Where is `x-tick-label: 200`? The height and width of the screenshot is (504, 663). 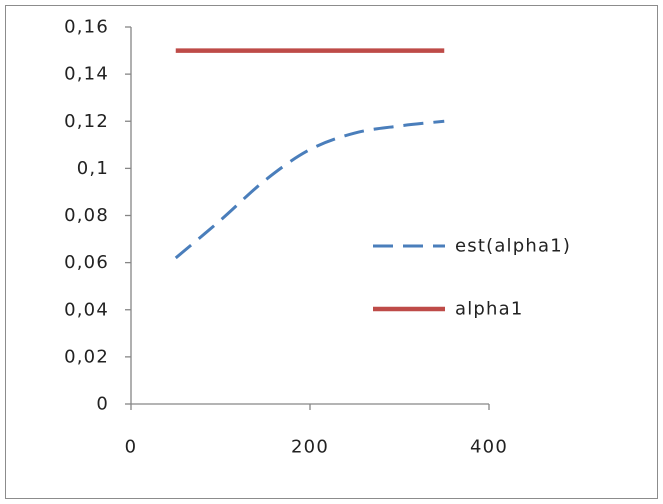
x-tick-label: 200 is located at coordinates (310, 447).